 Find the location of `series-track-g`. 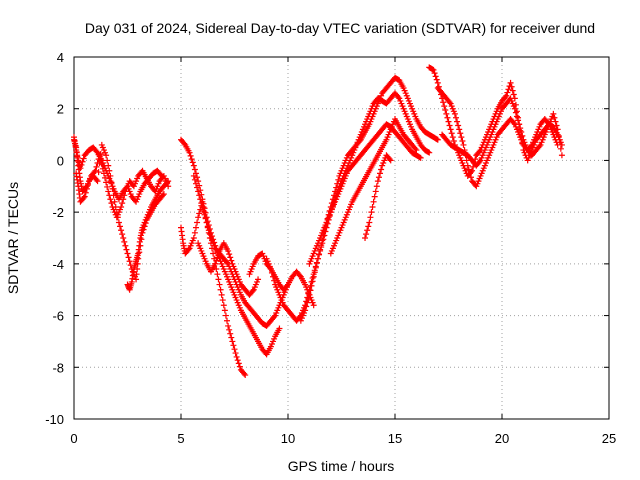

series-track-g is located at coordinates (240, 250).